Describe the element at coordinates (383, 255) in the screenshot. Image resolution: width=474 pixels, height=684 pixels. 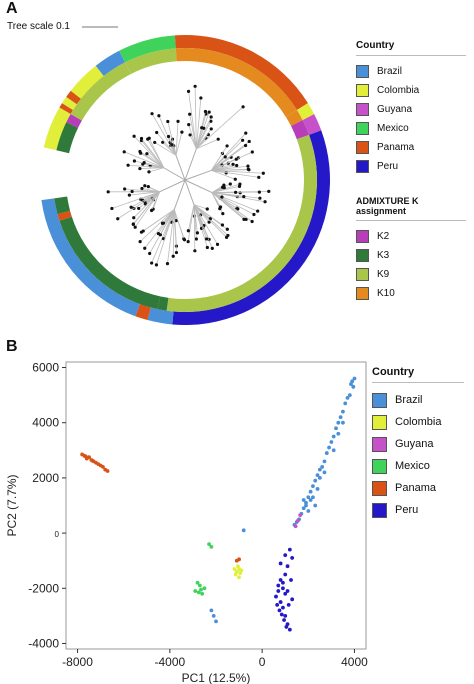
I see `legend-a-k-label-k3: K3` at that location.